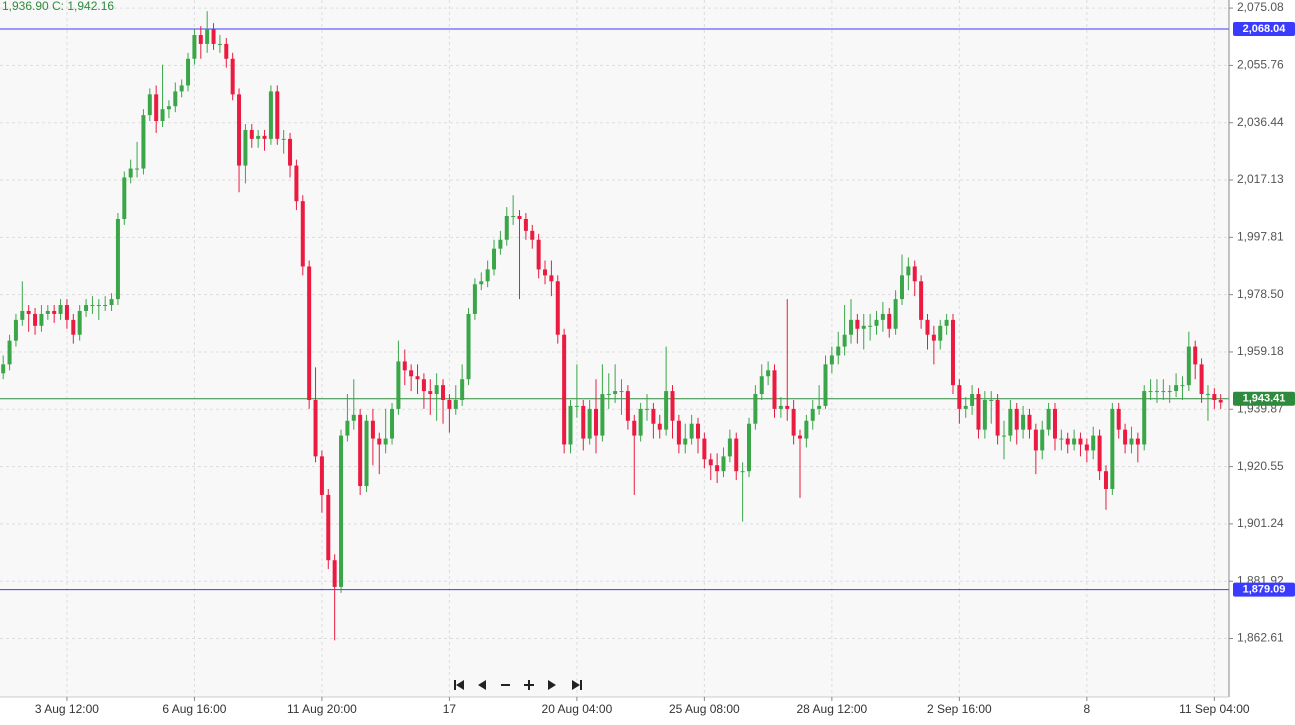 The height and width of the screenshot is (725, 1295). I want to click on y-tick-label: 1,862.61, so click(1260, 638).